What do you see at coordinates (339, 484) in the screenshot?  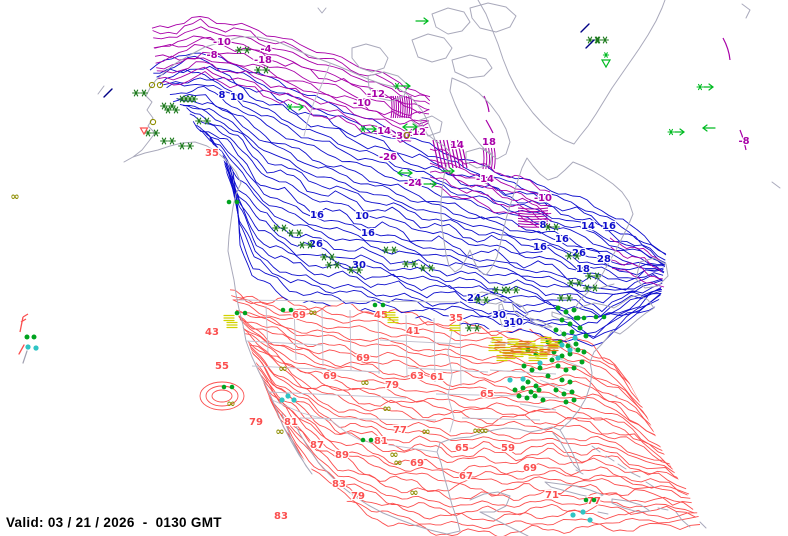 I see `contour-label: 83` at bounding box center [339, 484].